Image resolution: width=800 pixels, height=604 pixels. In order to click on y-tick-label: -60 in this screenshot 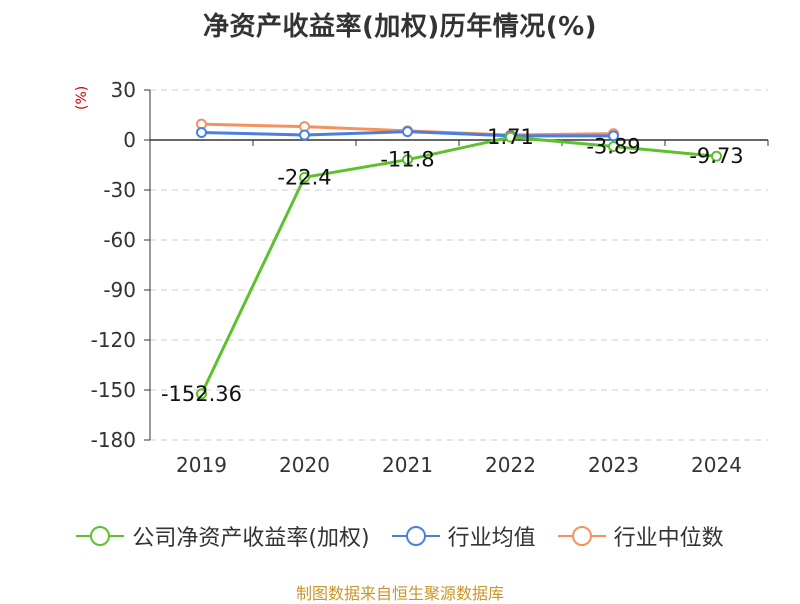, I will do `click(119, 240)`.